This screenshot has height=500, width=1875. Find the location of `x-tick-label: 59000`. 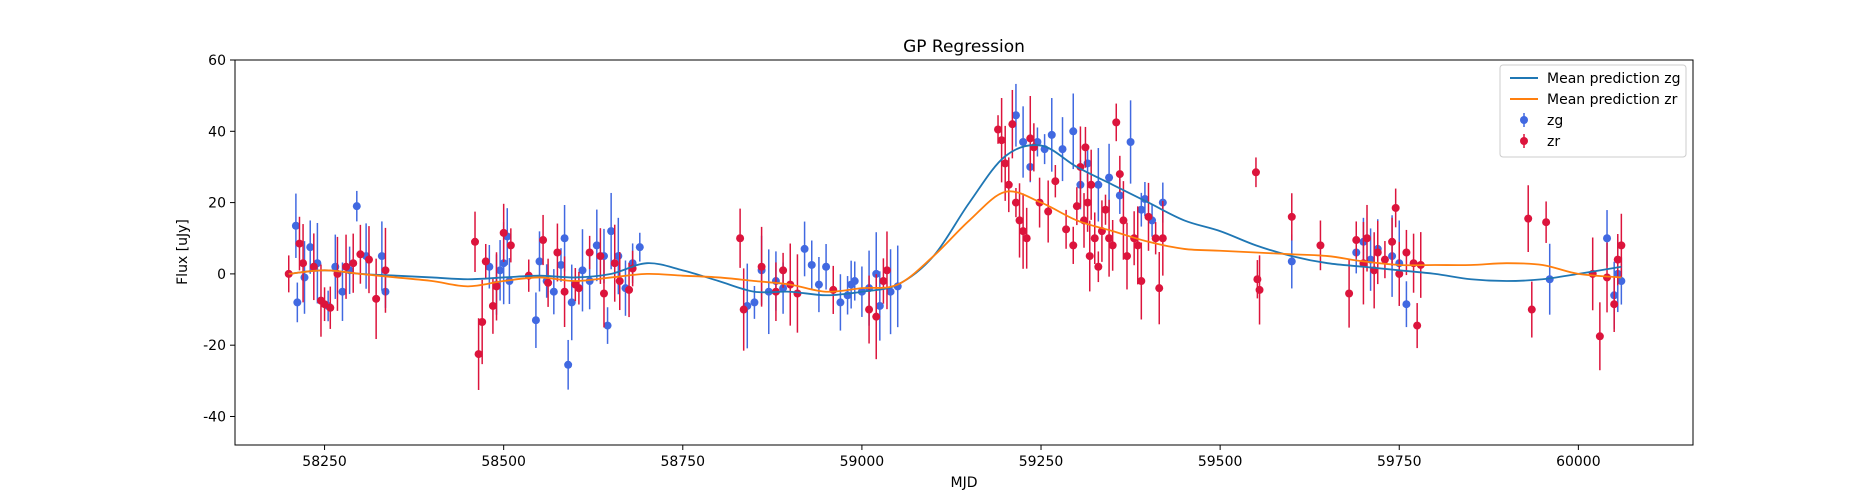

x-tick-label: 59000 is located at coordinates (862, 462).